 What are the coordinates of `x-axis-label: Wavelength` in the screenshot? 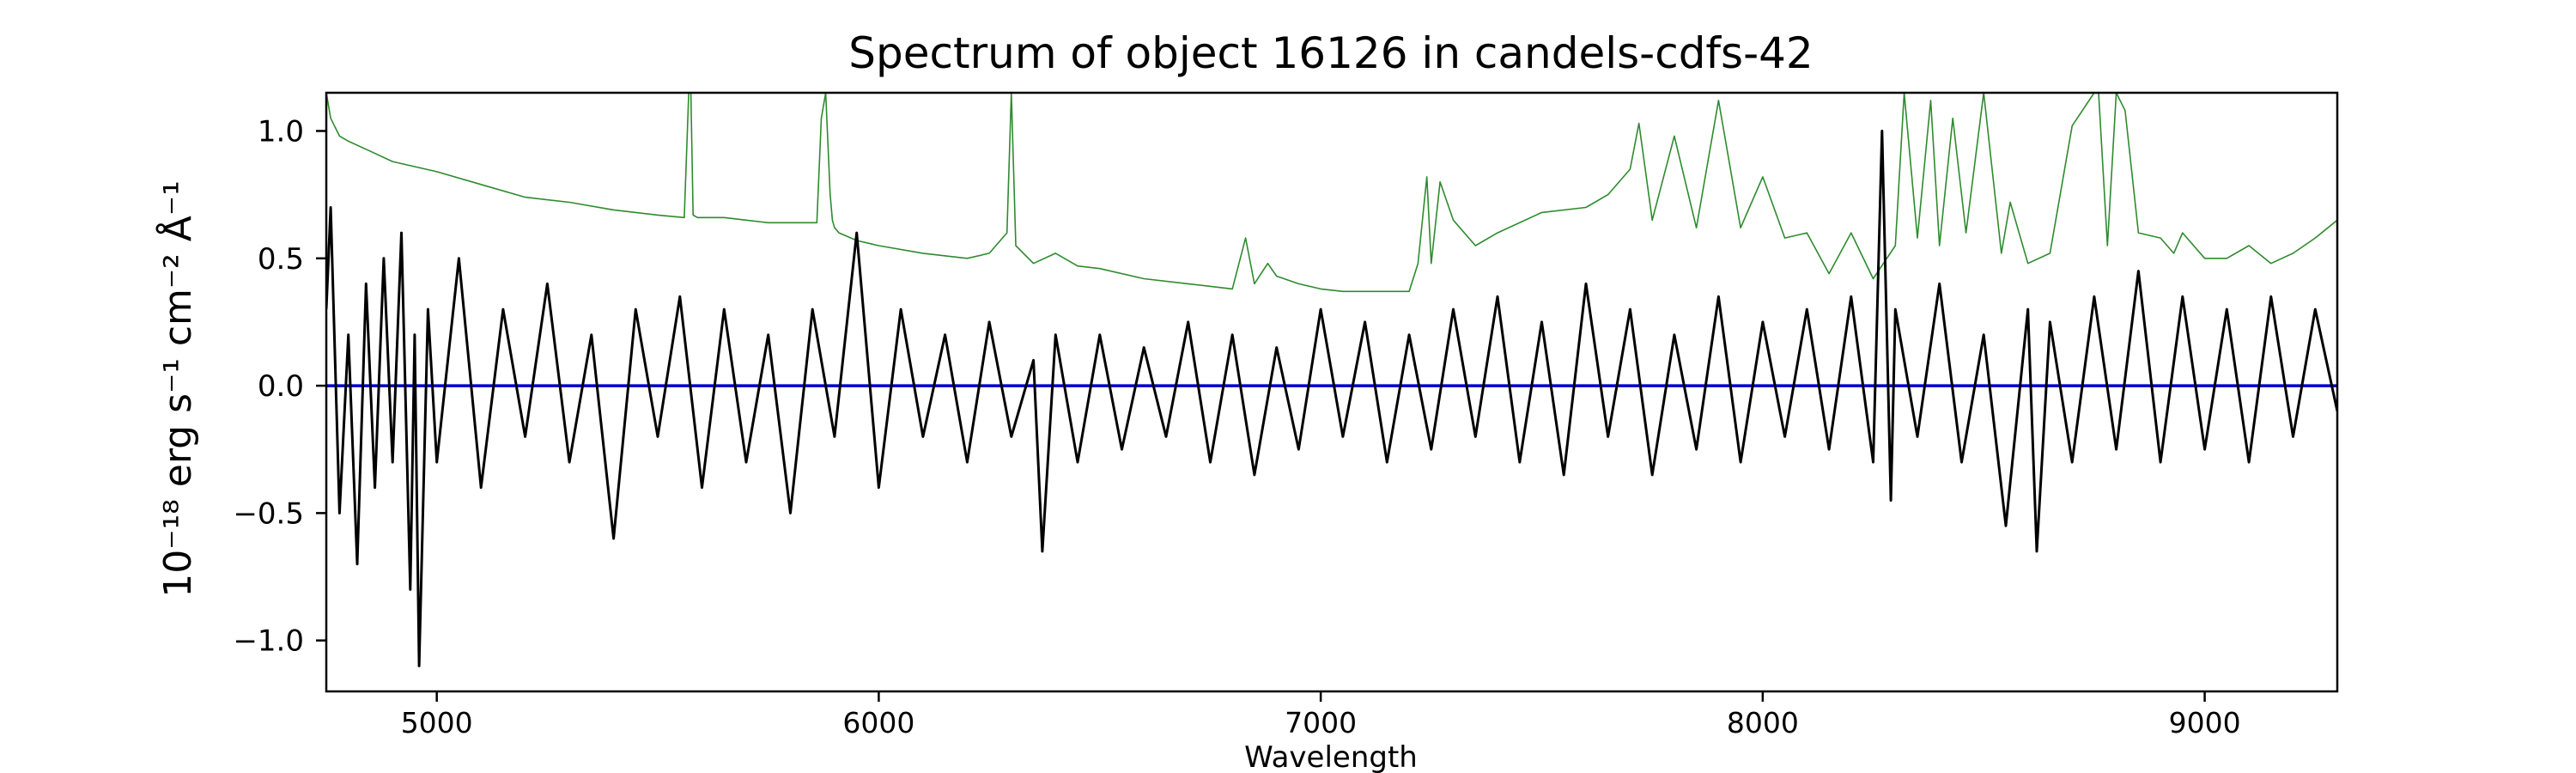 It's located at (1331, 756).